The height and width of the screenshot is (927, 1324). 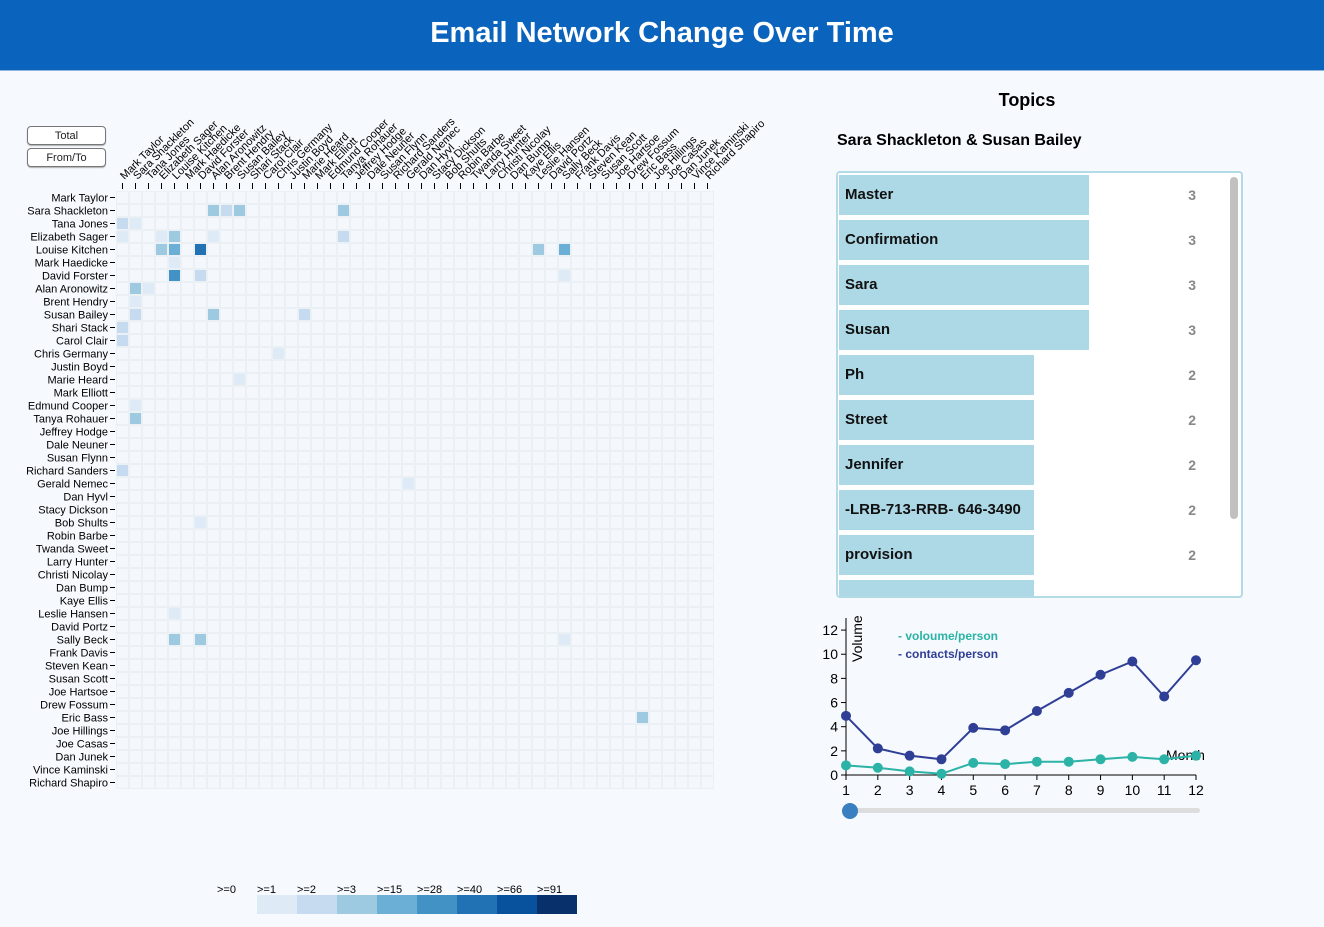 I want to click on from-to-button: From/To, so click(x=66, y=157).